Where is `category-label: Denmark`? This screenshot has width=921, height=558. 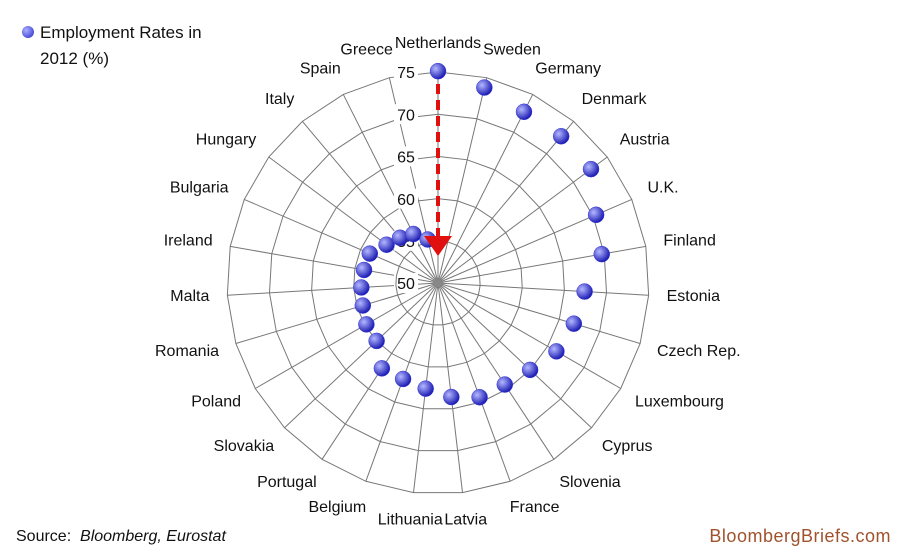 category-label: Denmark is located at coordinates (615, 99).